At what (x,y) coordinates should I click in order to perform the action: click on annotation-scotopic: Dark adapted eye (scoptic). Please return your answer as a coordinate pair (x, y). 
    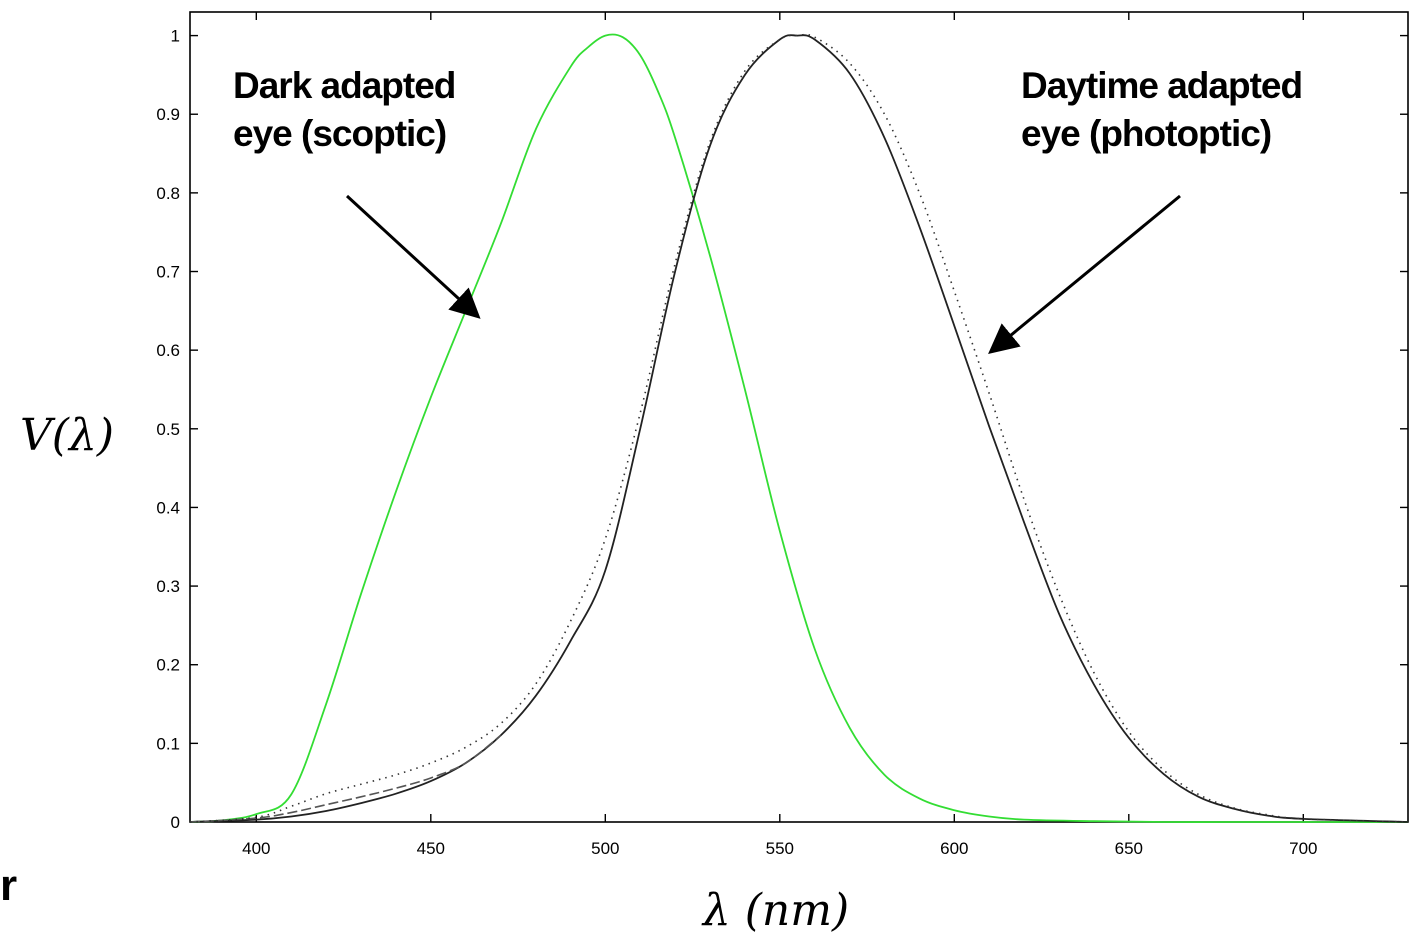
    Looking at the image, I should click on (344, 109).